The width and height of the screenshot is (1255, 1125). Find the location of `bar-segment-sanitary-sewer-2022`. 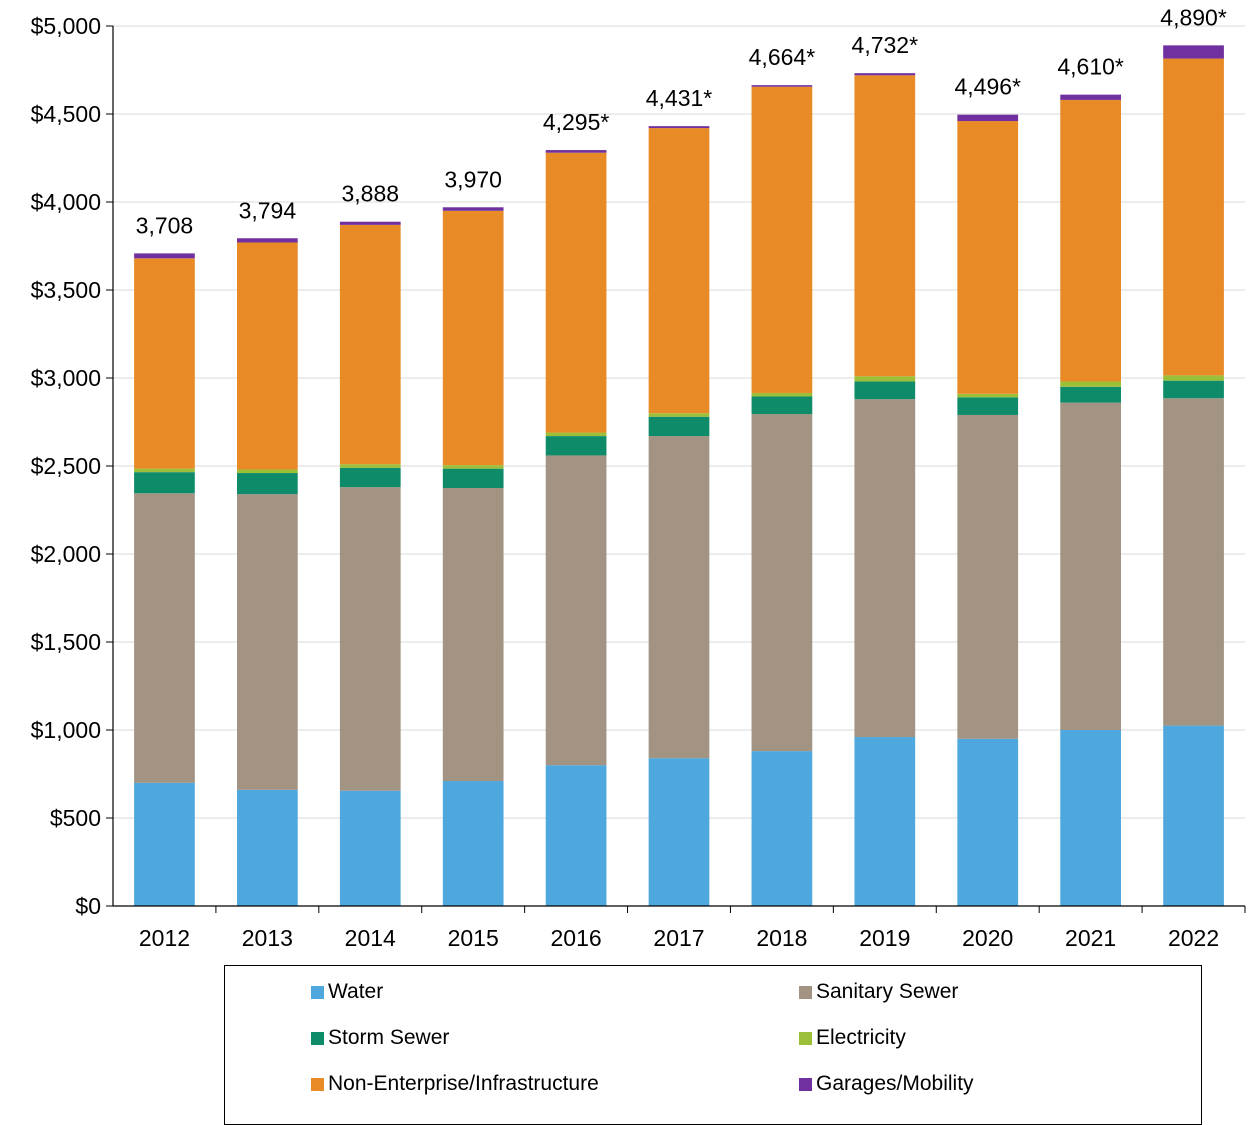

bar-segment-sanitary-sewer-2022 is located at coordinates (1193, 562).